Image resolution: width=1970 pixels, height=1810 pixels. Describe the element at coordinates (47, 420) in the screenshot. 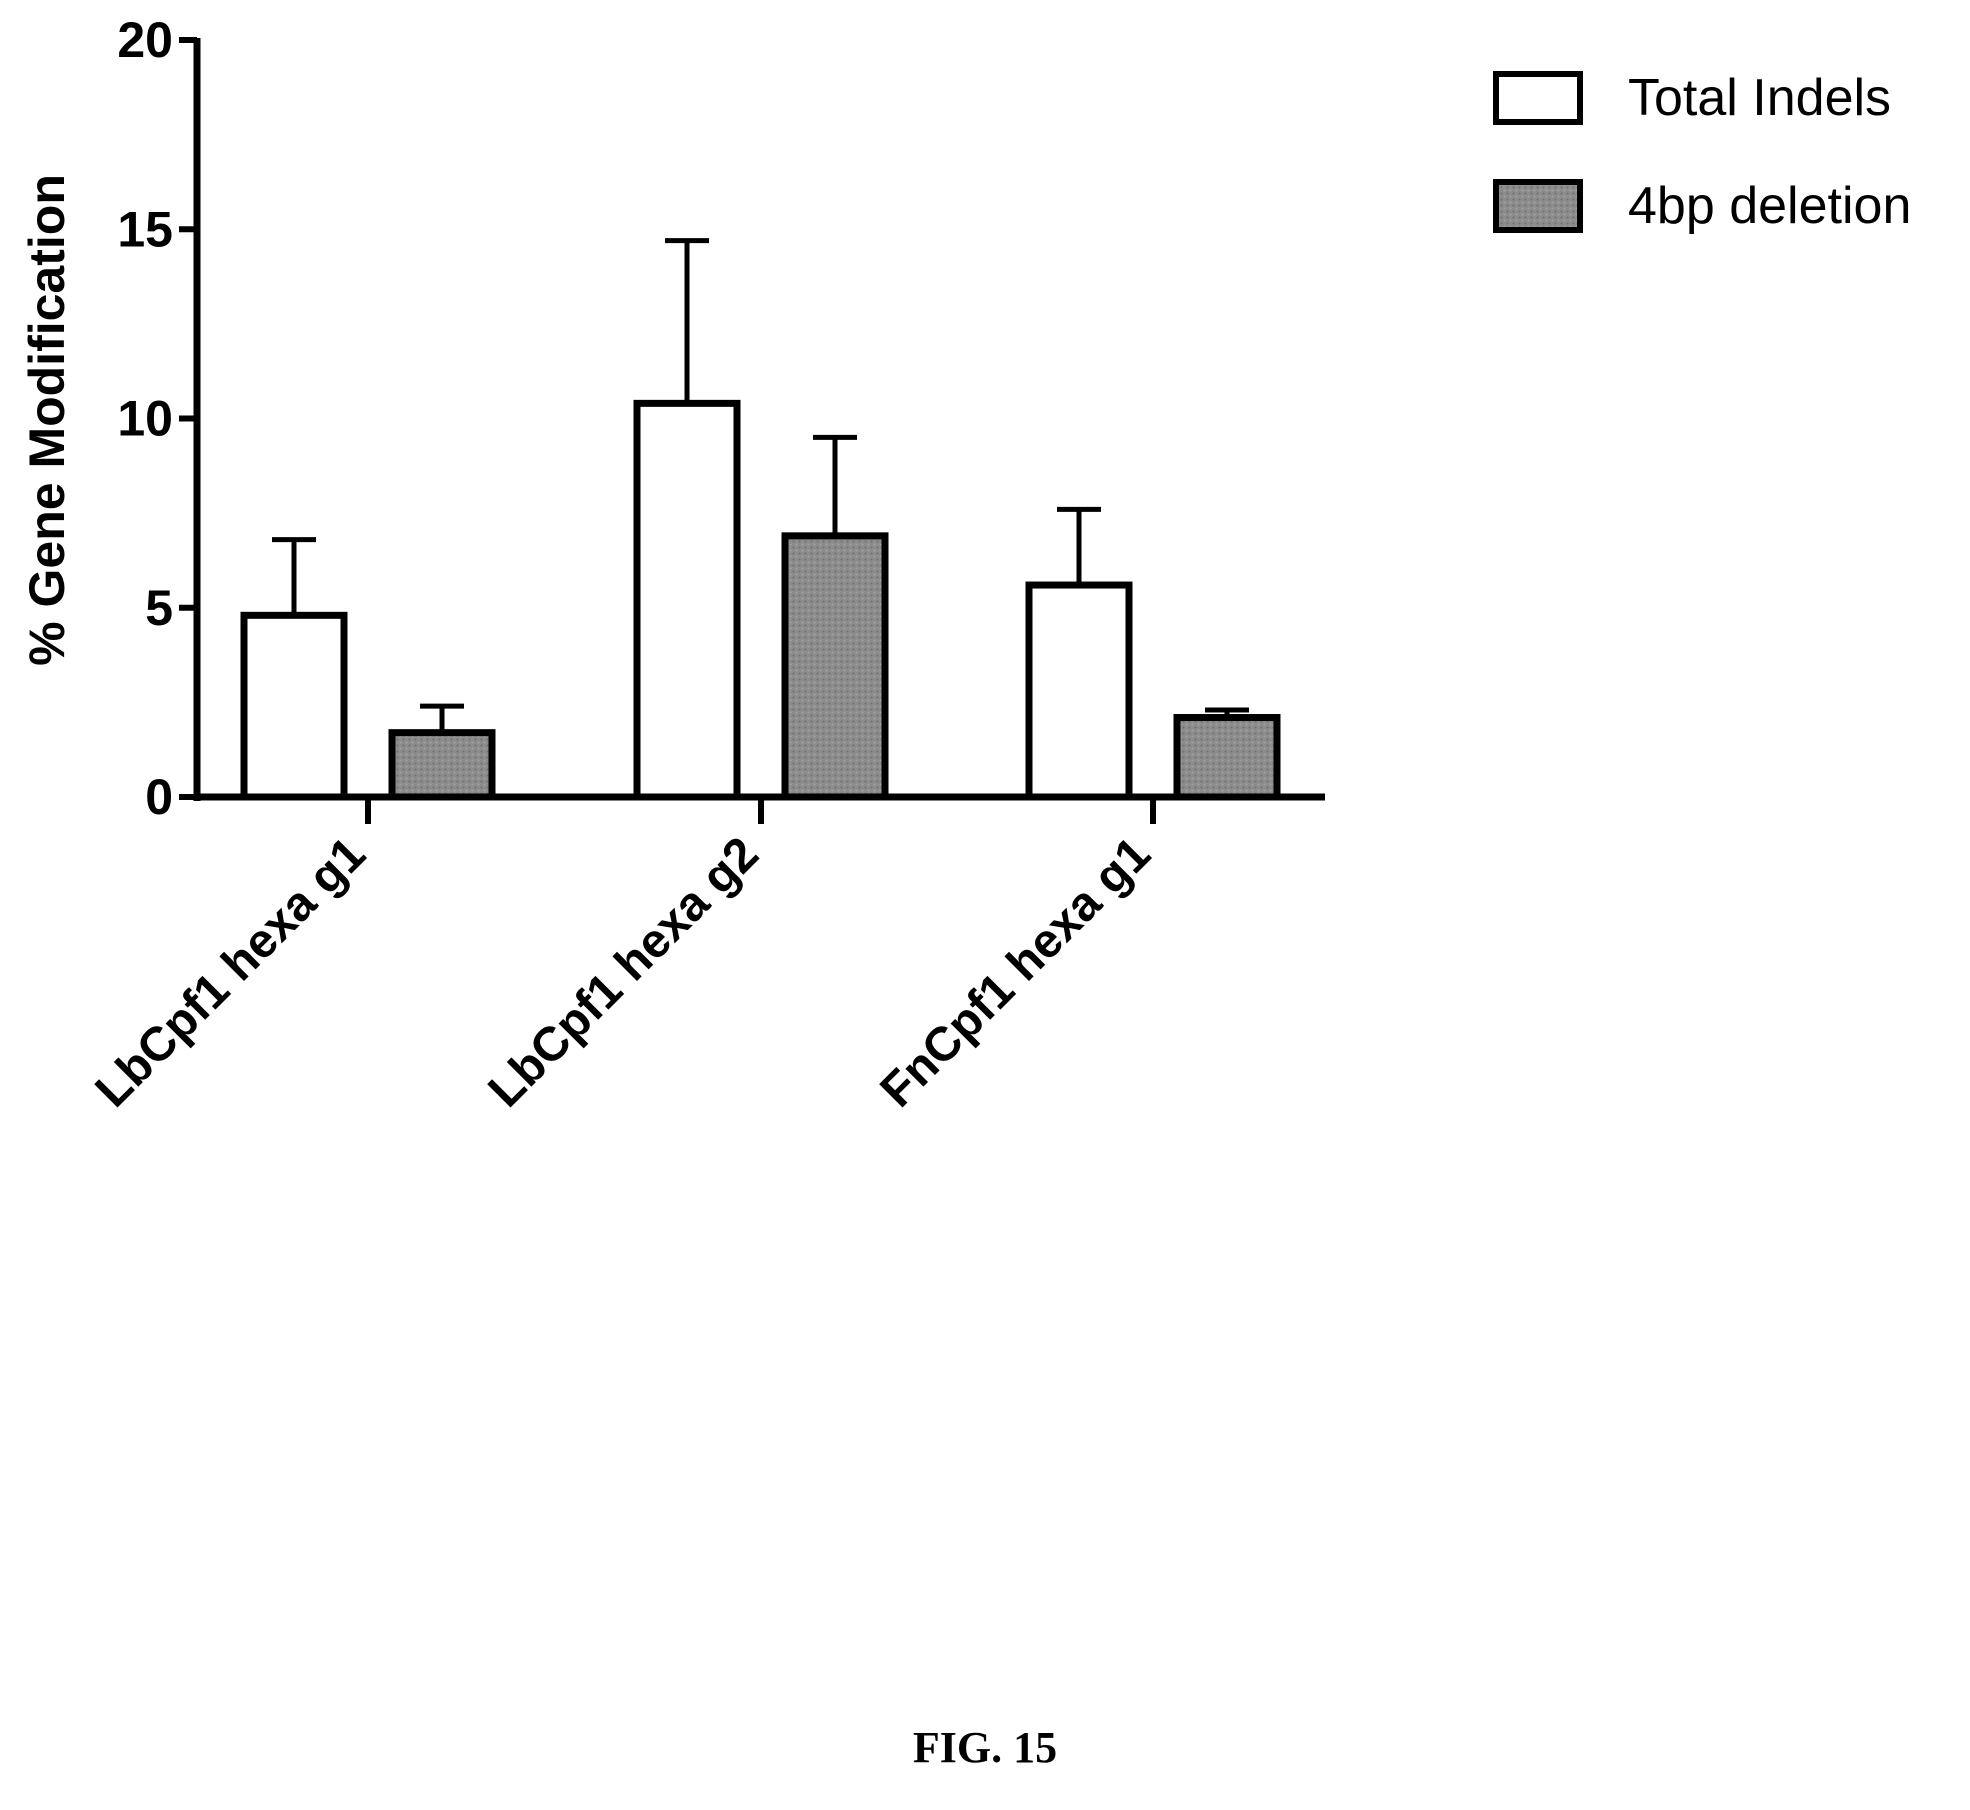

I see `y-axis-title: % Gene Modification` at that location.